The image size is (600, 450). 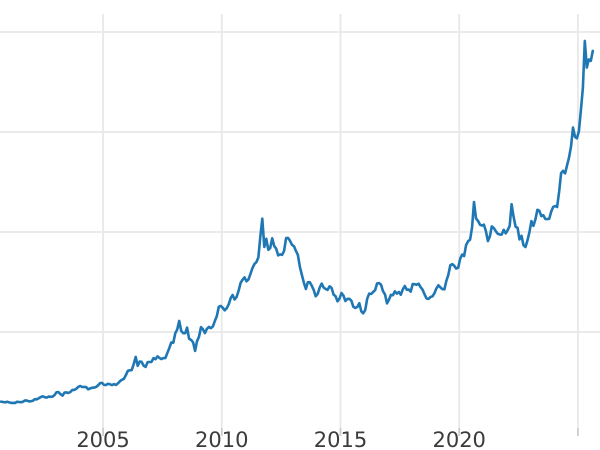 What do you see at coordinates (221, 439) in the screenshot?
I see `x-tick-label: 2010` at bounding box center [221, 439].